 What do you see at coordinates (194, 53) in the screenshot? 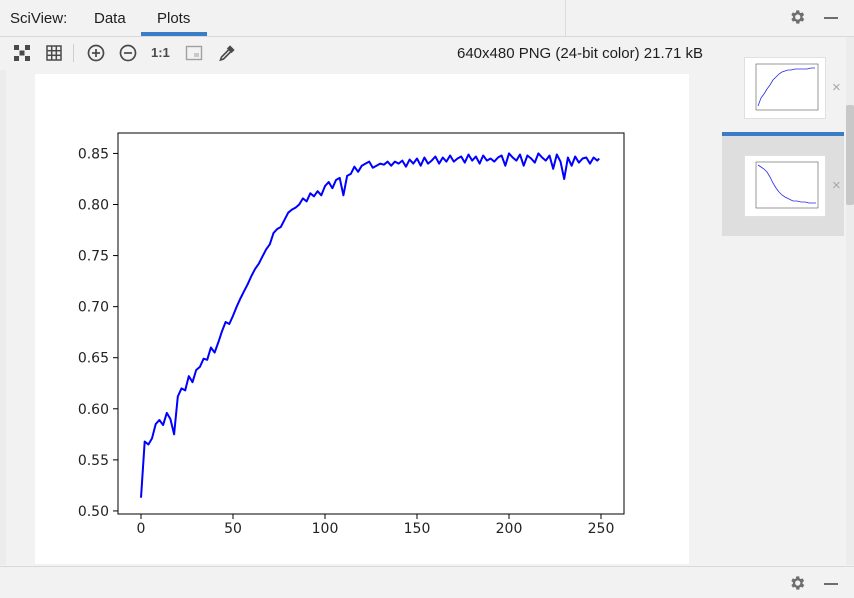
I see `background-toggle-icon` at bounding box center [194, 53].